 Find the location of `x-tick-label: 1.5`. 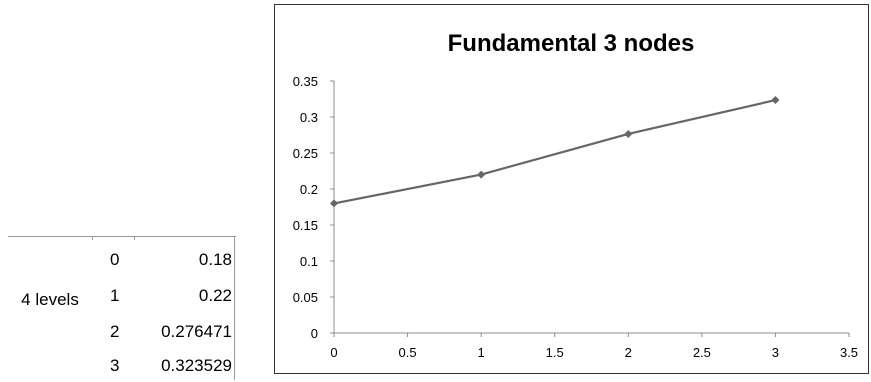

x-tick-label: 1.5 is located at coordinates (555, 352).